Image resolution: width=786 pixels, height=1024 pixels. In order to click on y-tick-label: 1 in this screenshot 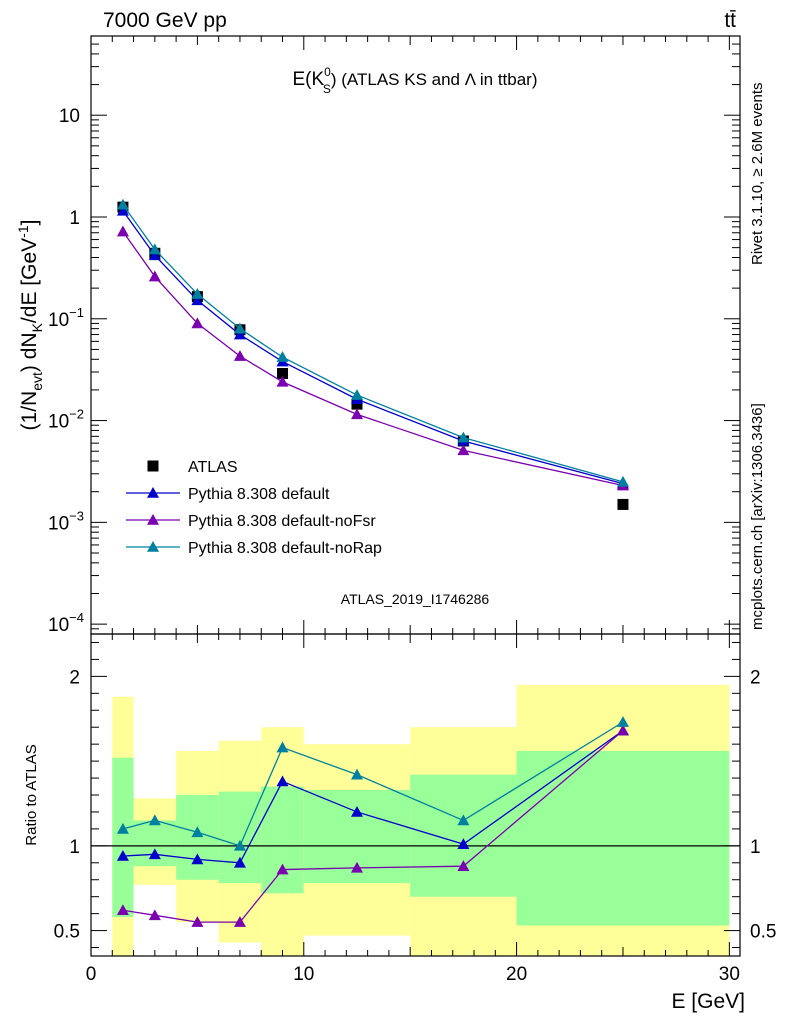, I will do `click(74, 218)`.